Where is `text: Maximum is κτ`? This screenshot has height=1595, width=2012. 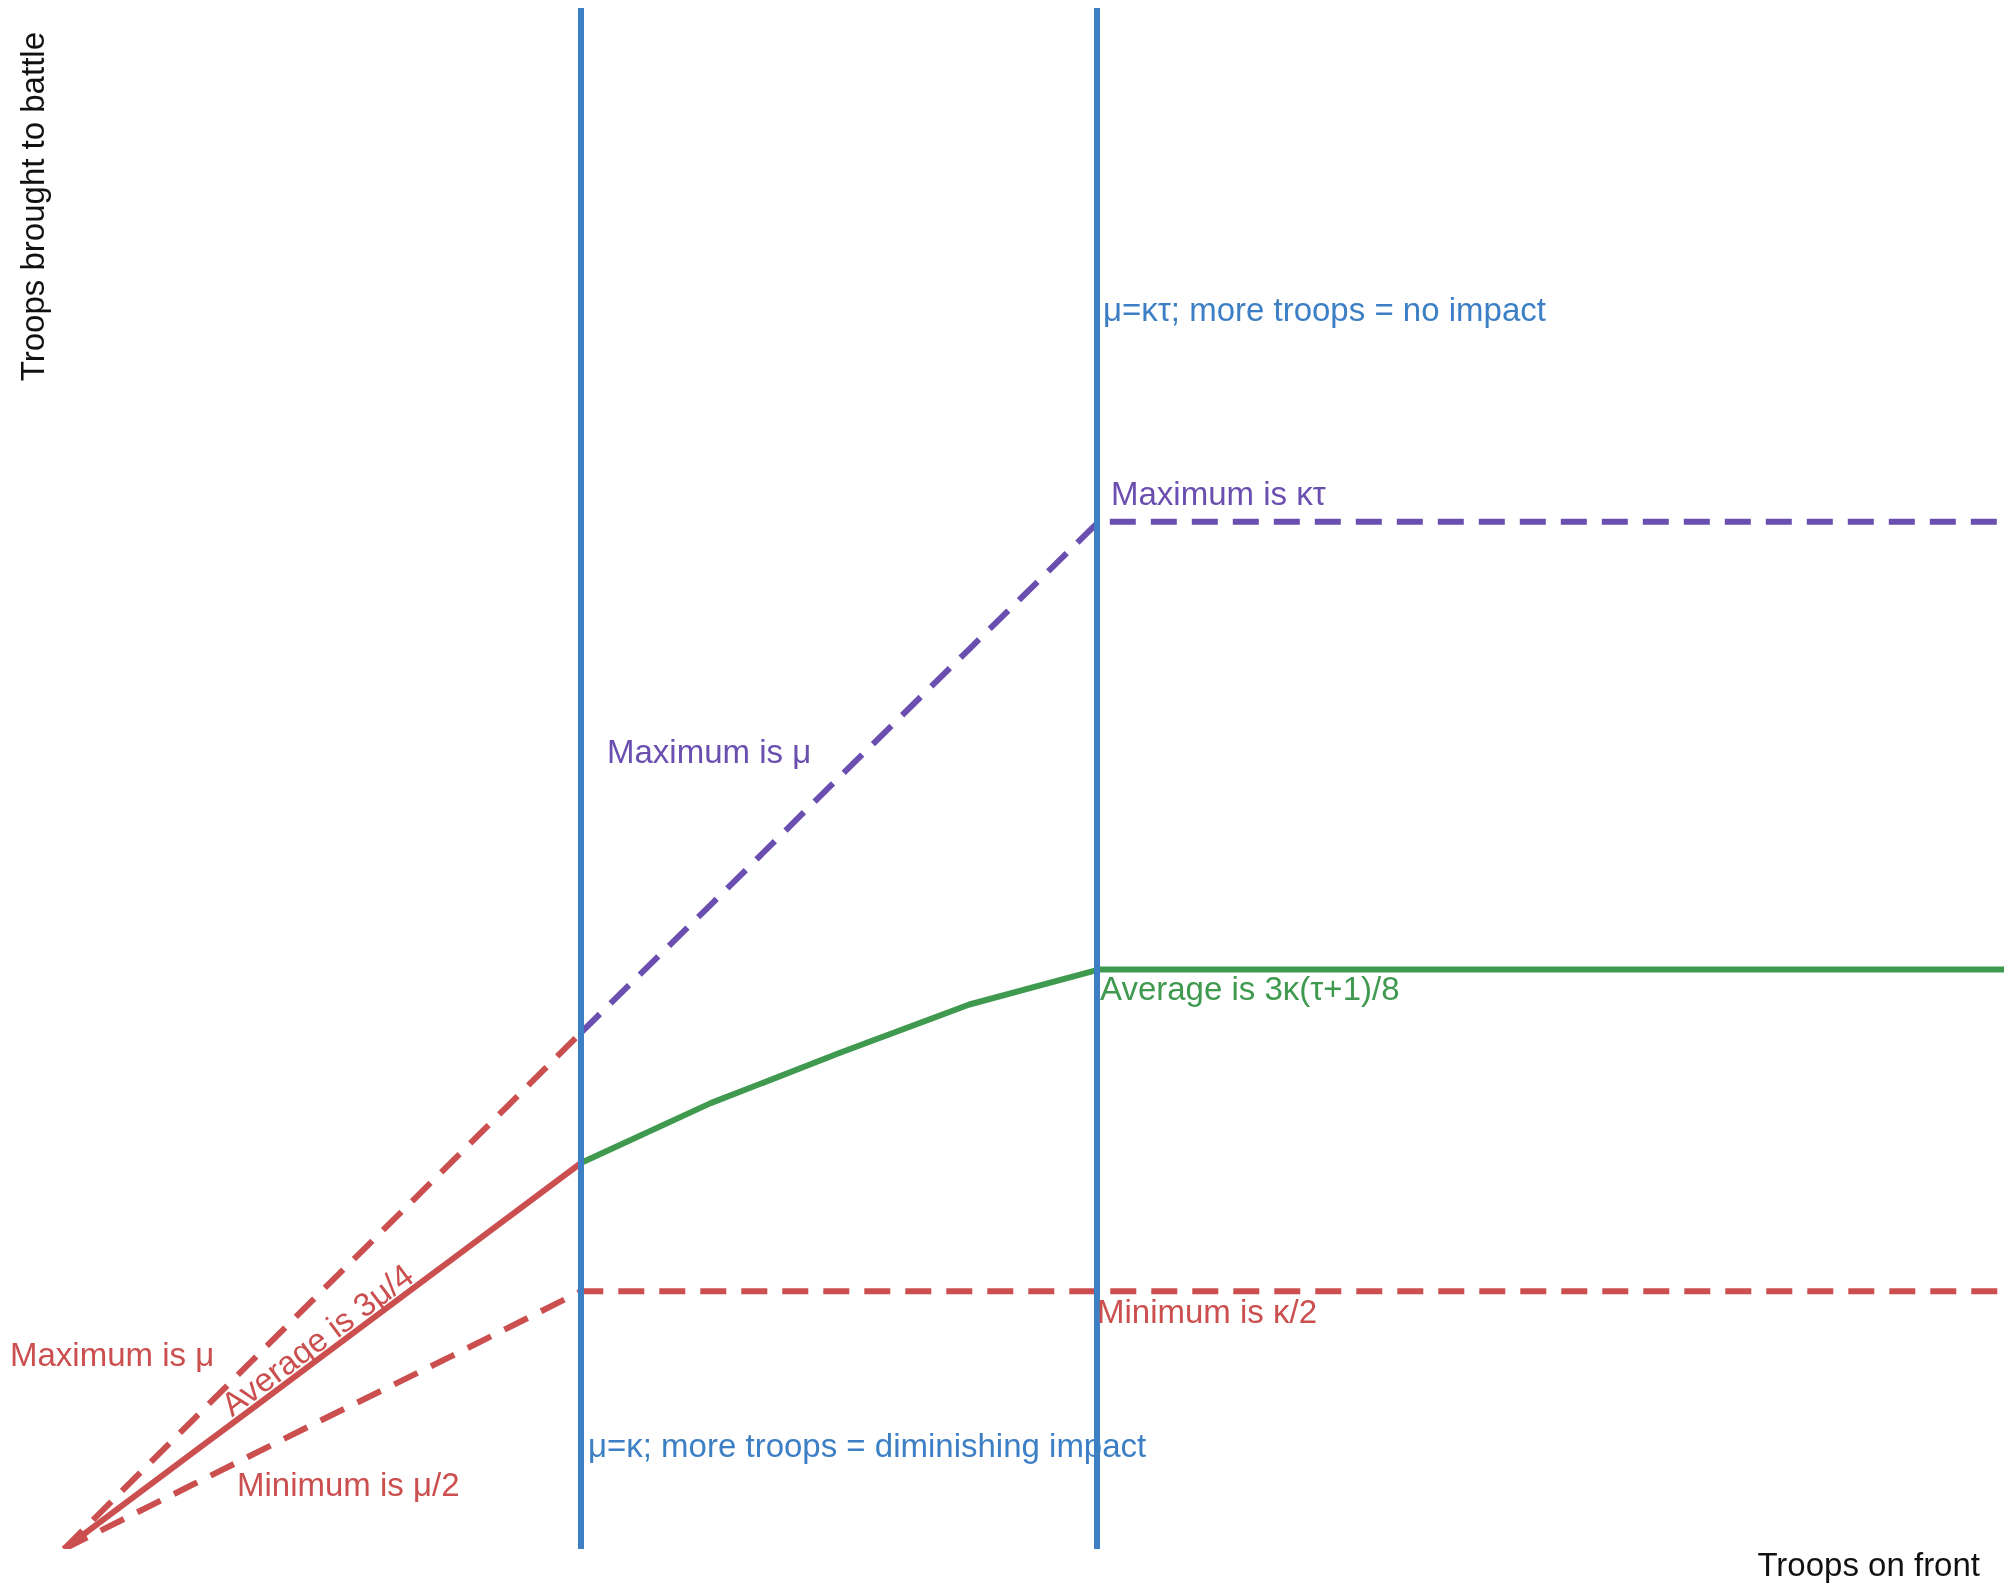 text: Maximum is κτ is located at coordinates (1218, 493).